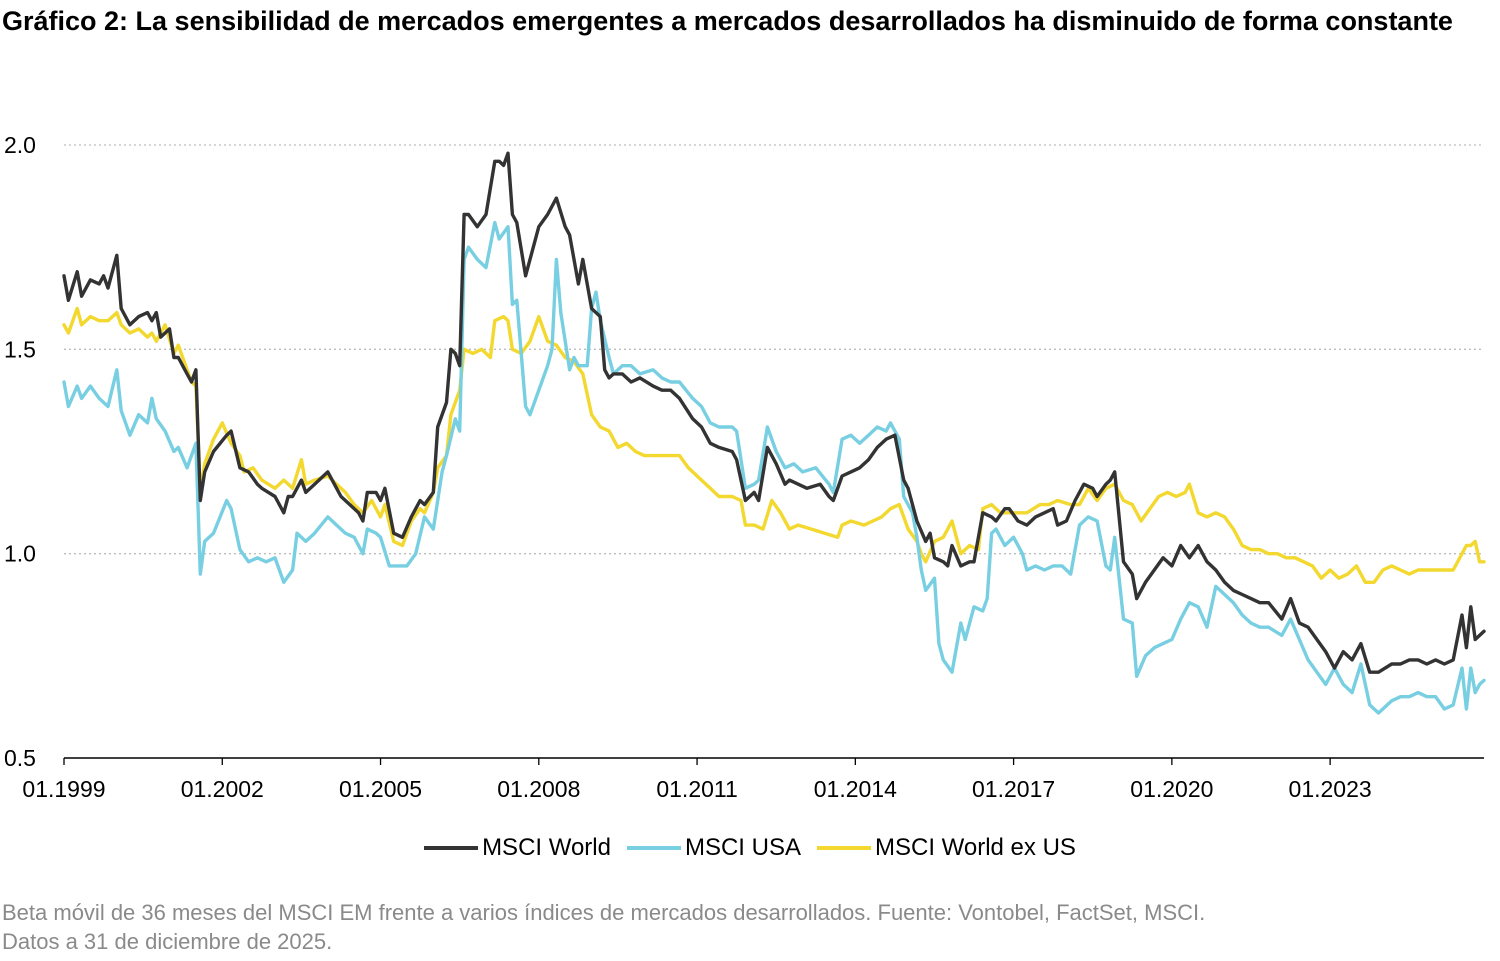 Image resolution: width=1500 pixels, height=961 pixels. Describe the element at coordinates (20, 349) in the screenshot. I see `y-tick-label: 1.5` at that location.